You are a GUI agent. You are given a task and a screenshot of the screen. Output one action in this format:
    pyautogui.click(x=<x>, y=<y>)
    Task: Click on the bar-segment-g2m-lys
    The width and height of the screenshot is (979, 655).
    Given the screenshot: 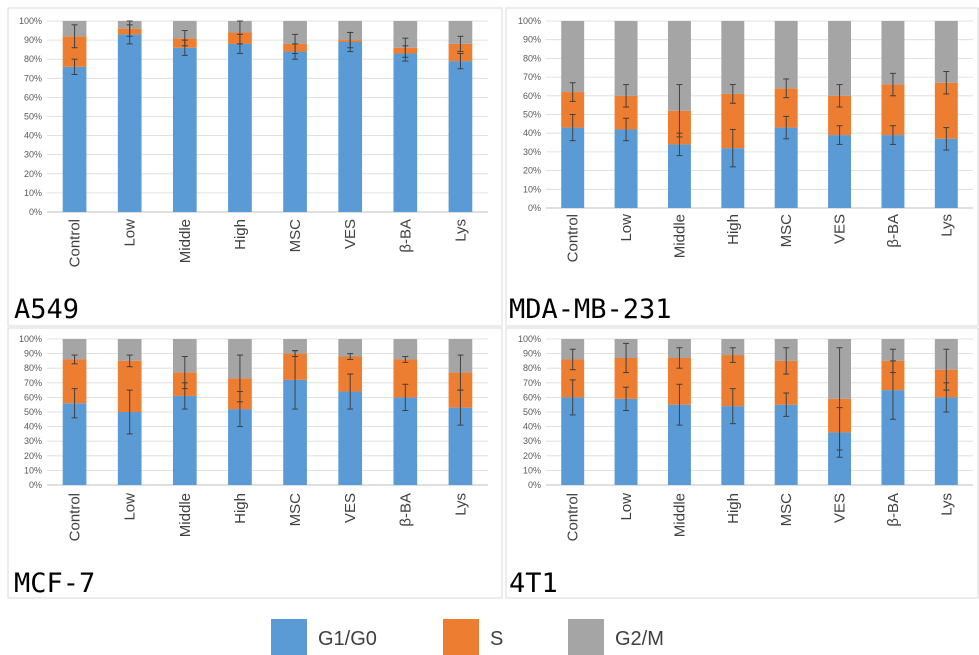 What is the action you would take?
    pyautogui.click(x=460, y=32)
    